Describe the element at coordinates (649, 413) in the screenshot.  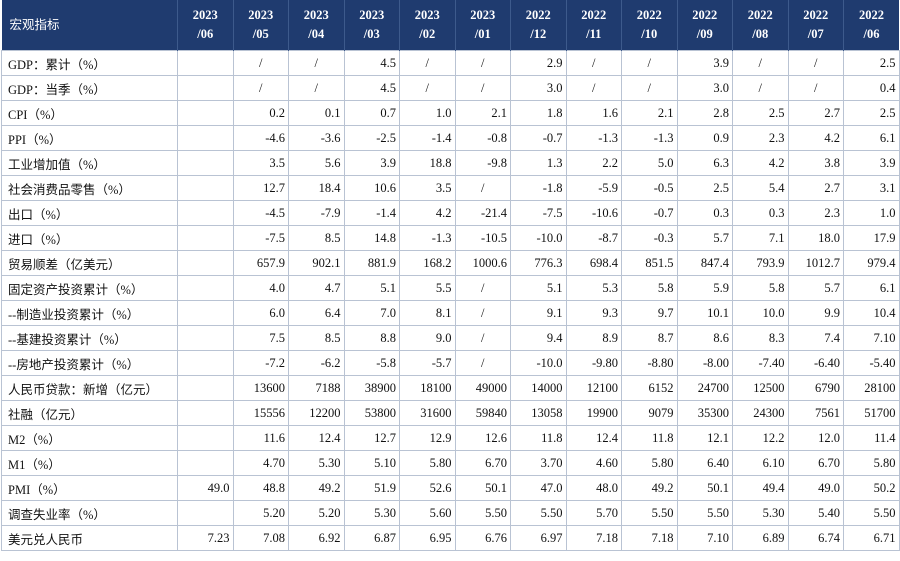
I see `value-cell: 9079` at that location.